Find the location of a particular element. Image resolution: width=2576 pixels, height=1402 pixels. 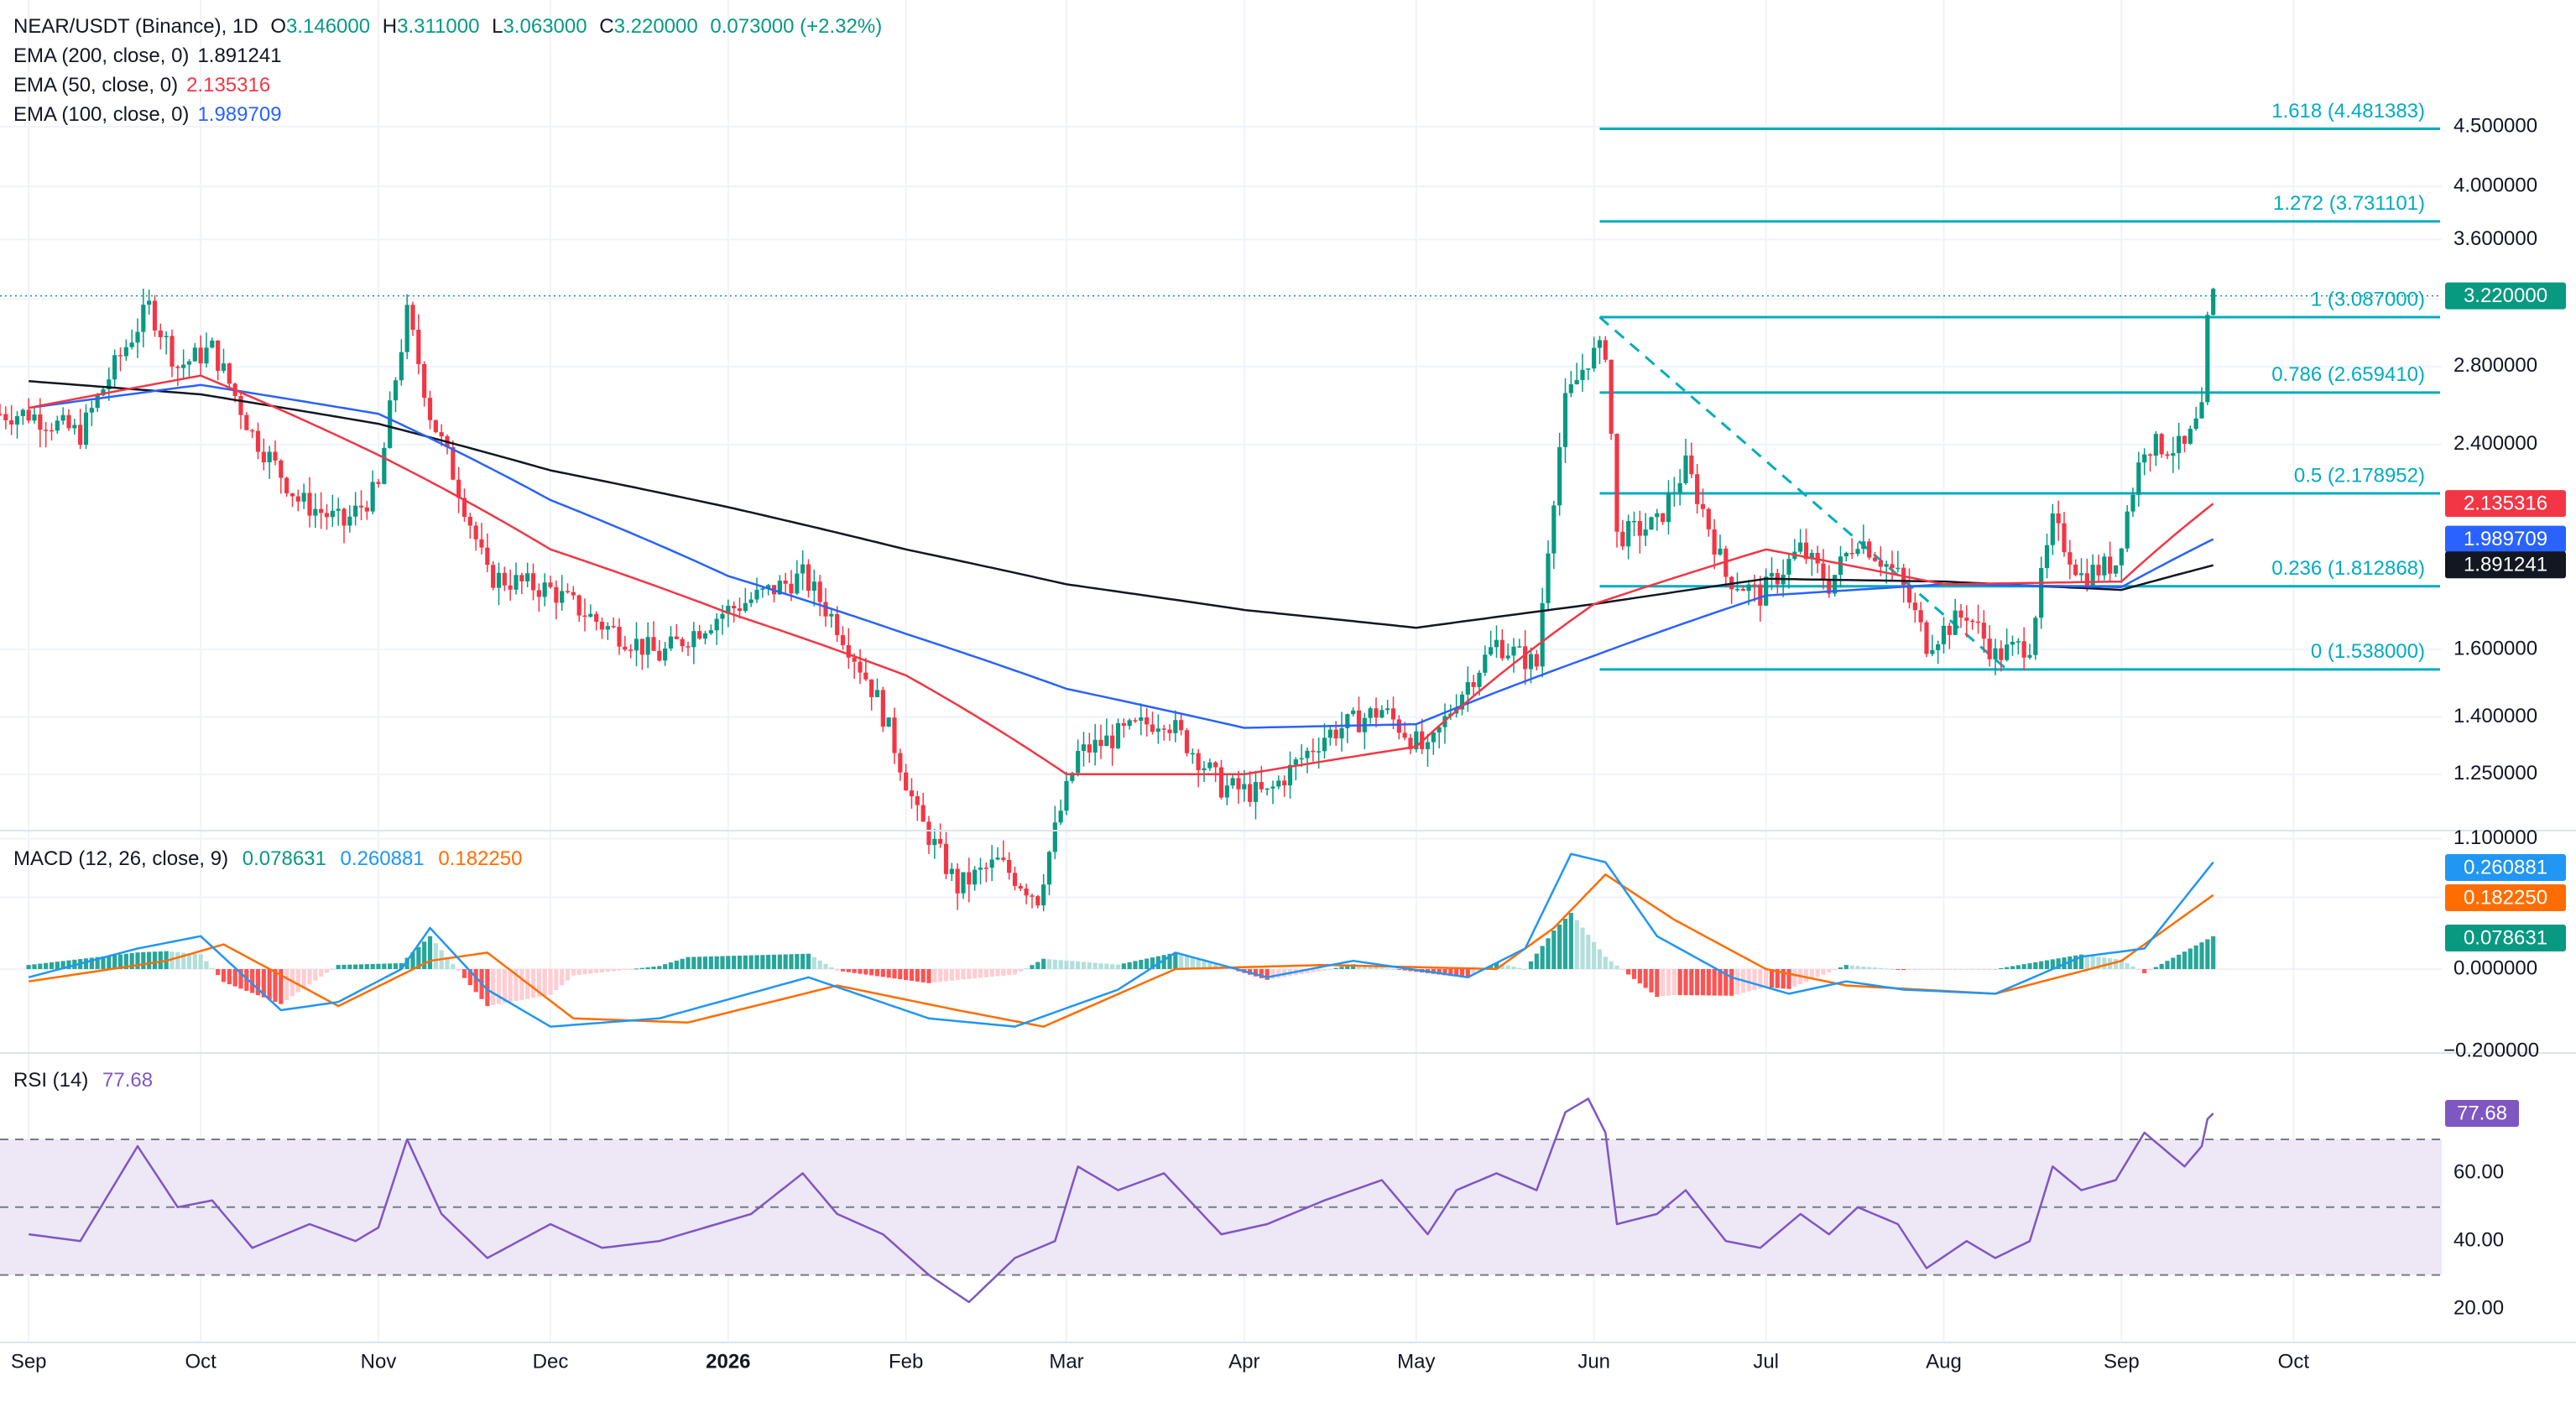

price-badge-label: 1.989709 is located at coordinates (2505, 539).